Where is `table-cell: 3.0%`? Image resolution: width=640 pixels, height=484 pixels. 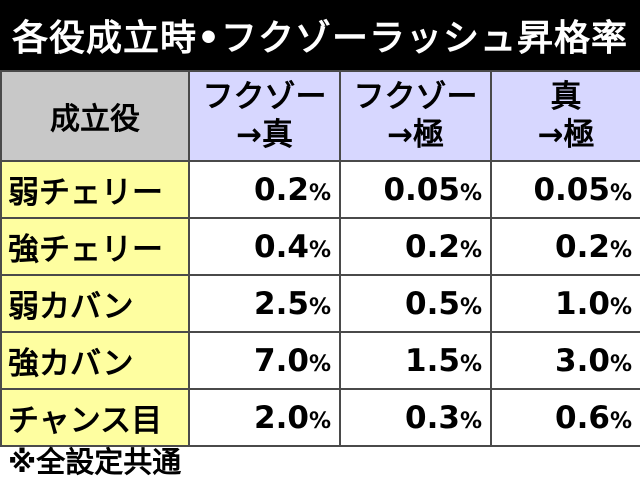
table-cell: 3.0% is located at coordinates (565, 360).